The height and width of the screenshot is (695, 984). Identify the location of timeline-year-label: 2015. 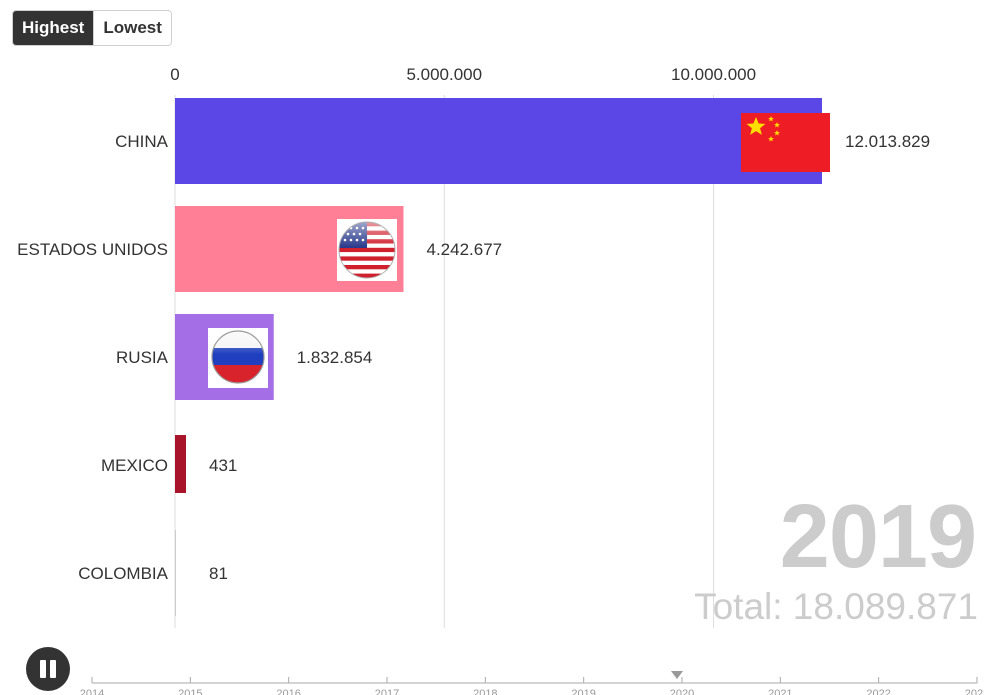
(190, 691).